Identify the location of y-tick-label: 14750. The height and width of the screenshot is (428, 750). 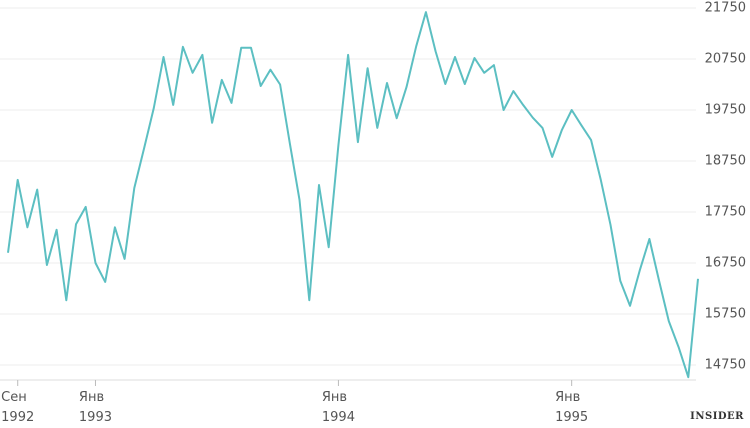
(725, 365).